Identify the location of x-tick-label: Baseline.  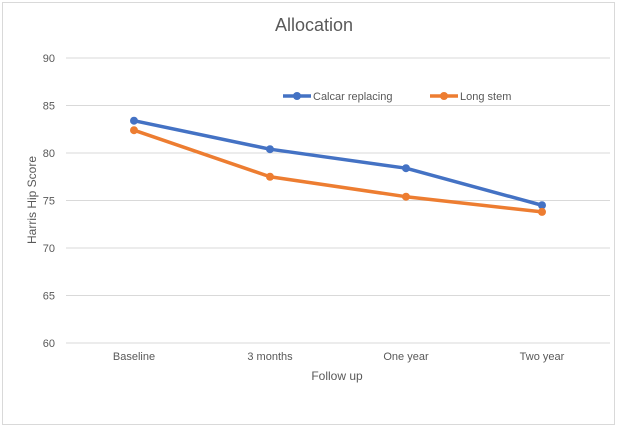
(134, 357).